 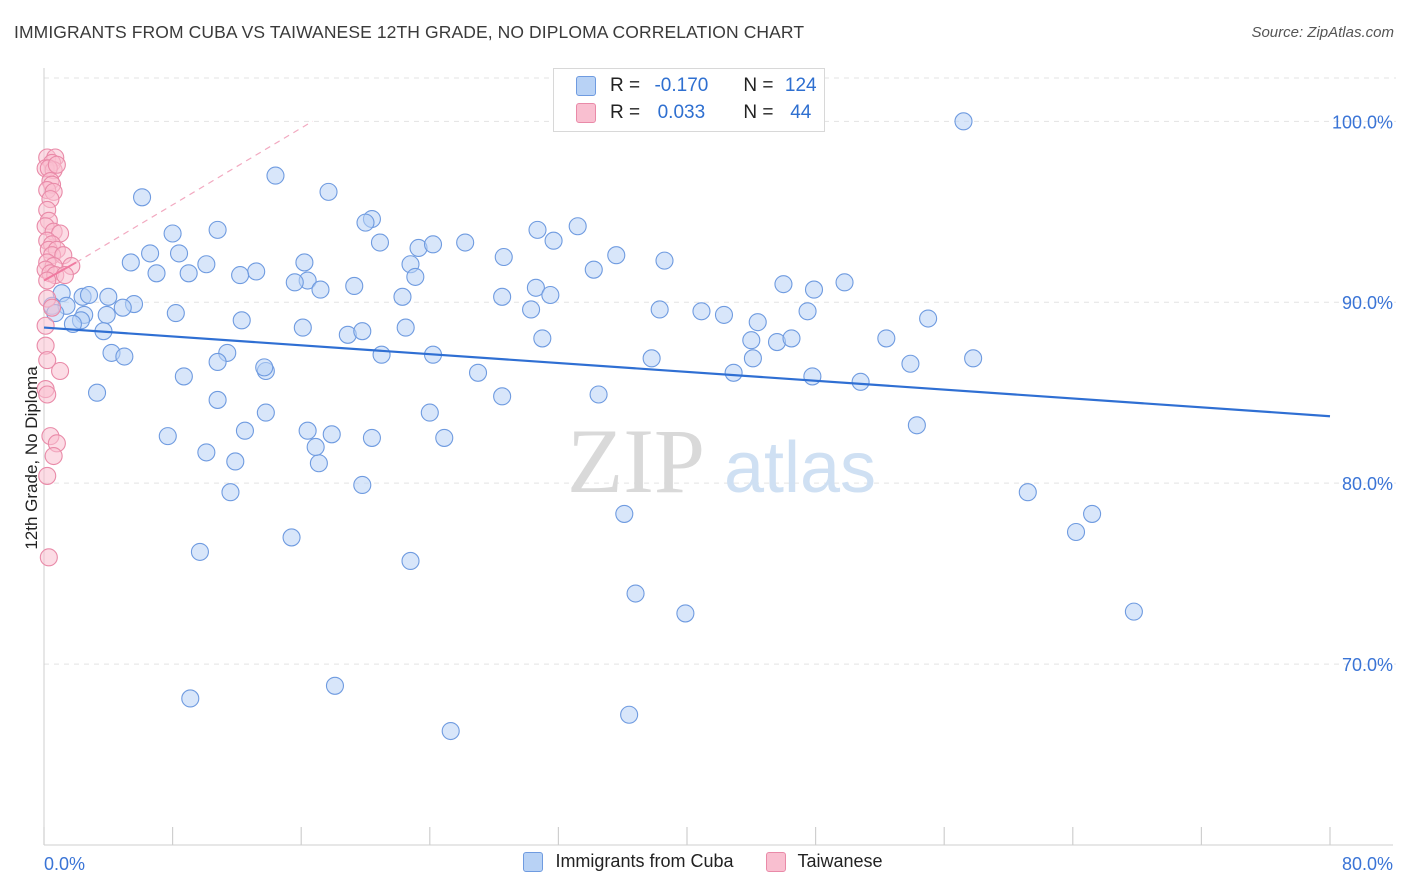 I want to click on source-credit: Source: ZipAtlas.com, so click(x=1322, y=32).